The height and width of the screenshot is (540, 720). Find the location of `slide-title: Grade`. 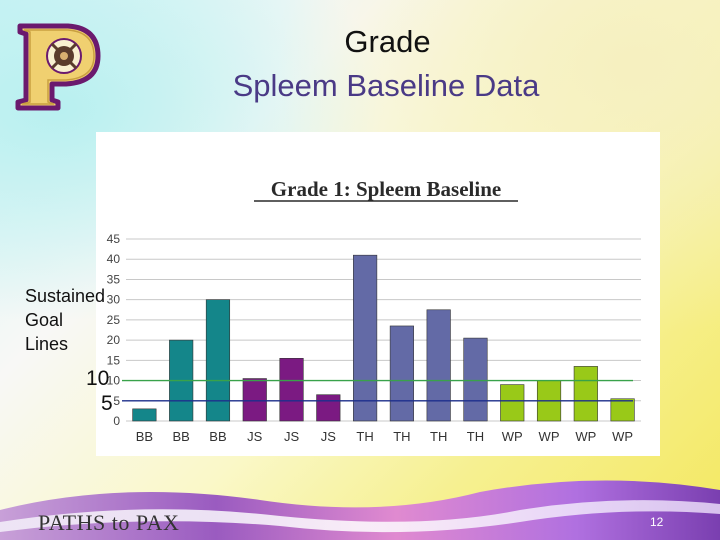

slide-title: Grade is located at coordinates (387, 41).